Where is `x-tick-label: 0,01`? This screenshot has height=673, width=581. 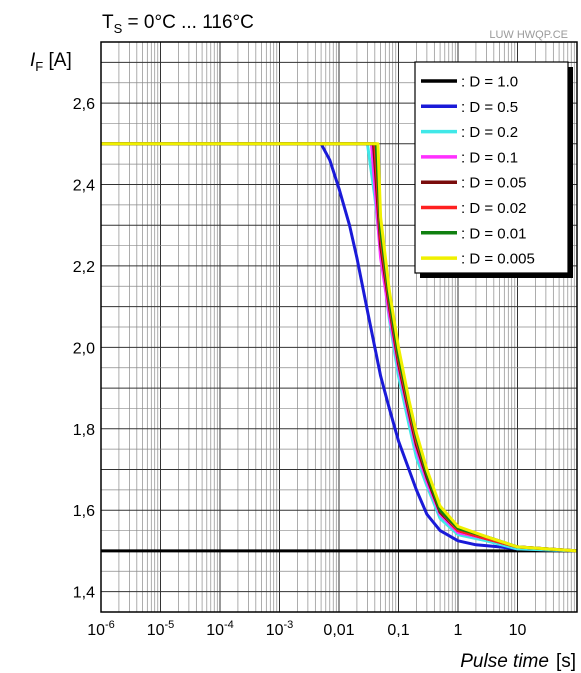 x-tick-label: 0,01 is located at coordinates (338, 630).